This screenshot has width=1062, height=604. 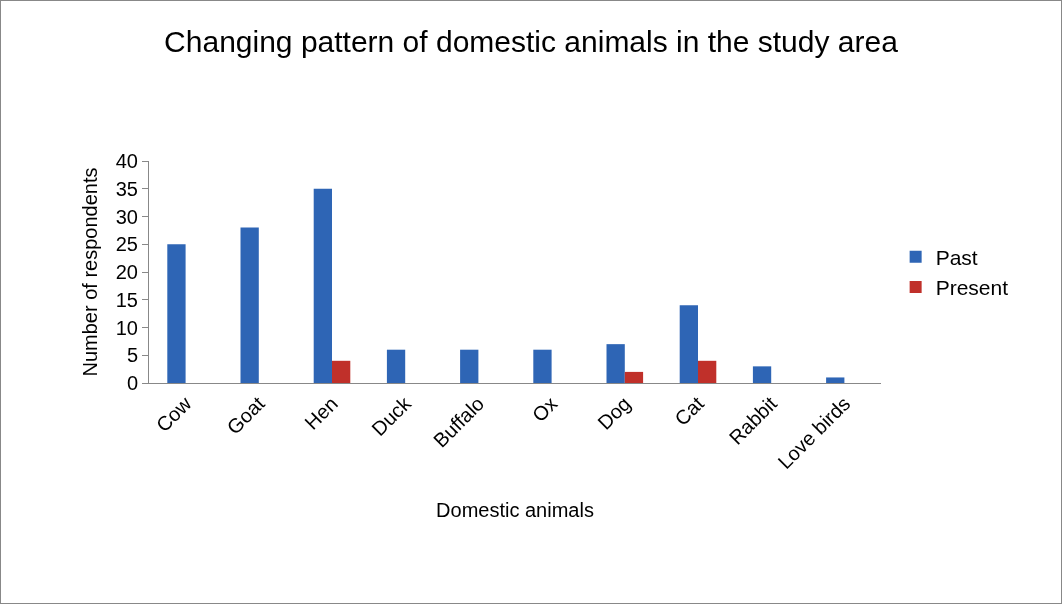 I want to click on chart-title: Changing pattern of domestic animals in the study area, so click(x=531, y=42).